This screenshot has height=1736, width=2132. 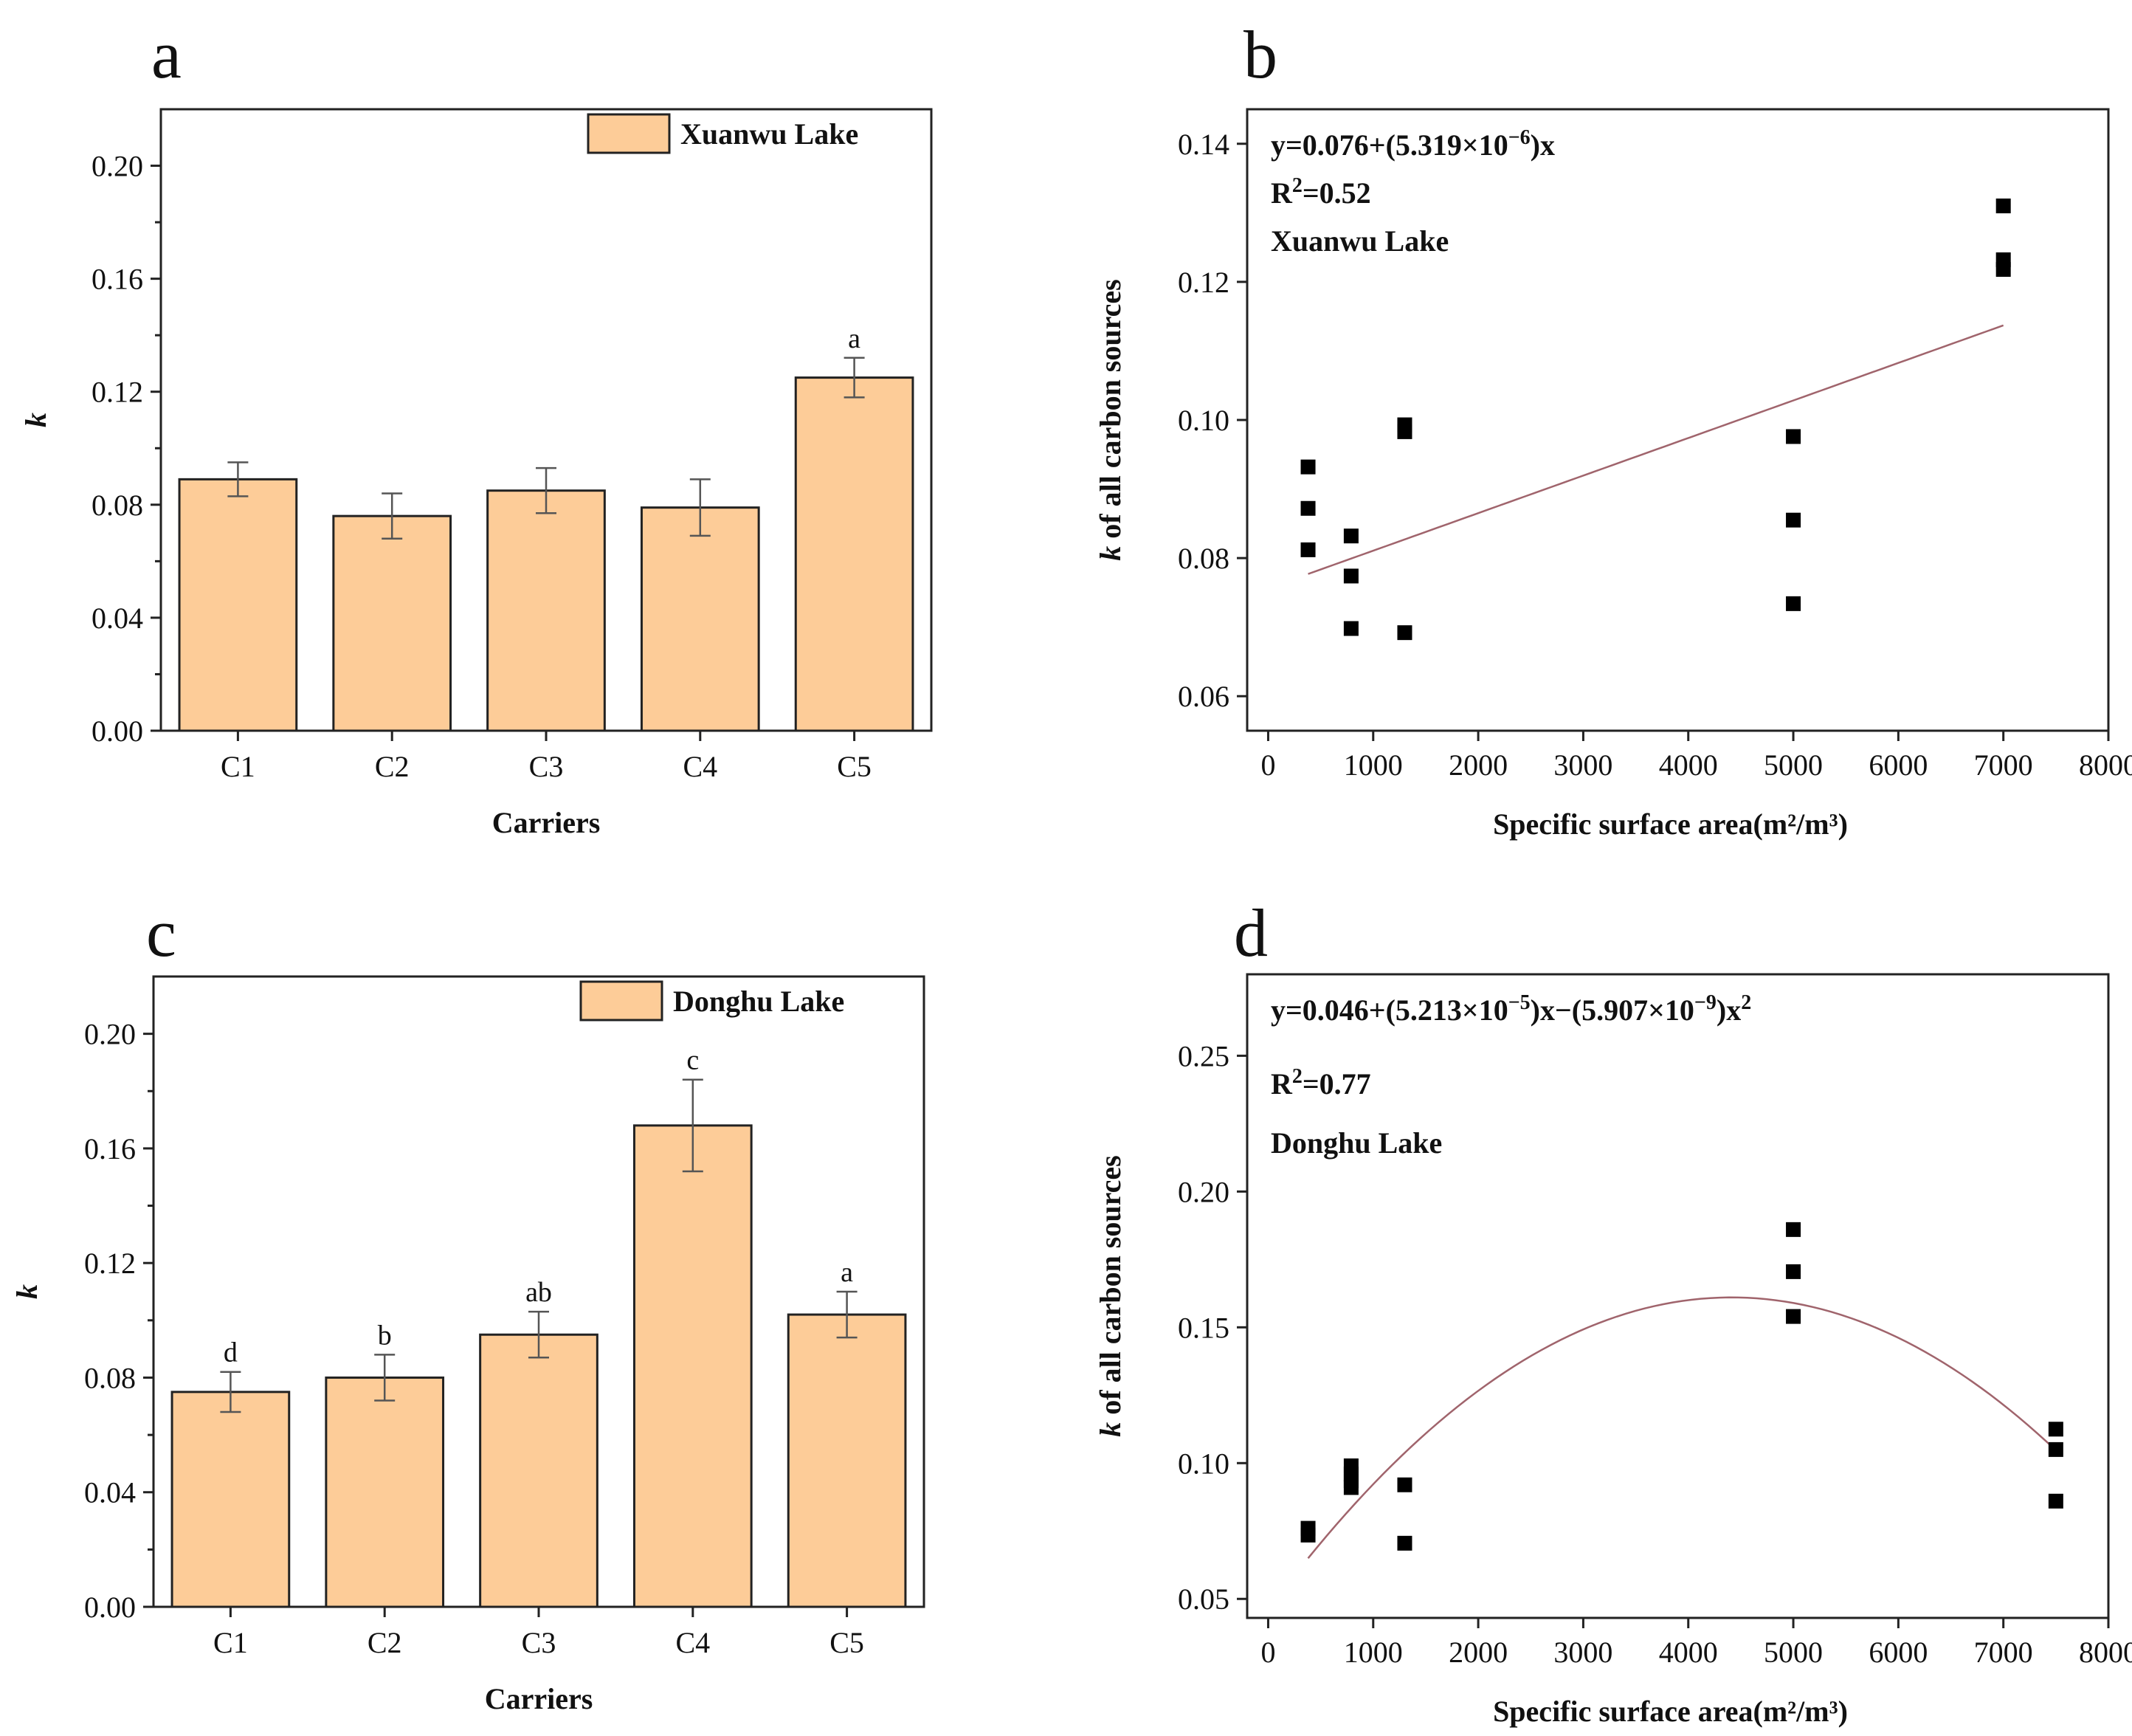 What do you see at coordinates (1794, 1652) in the screenshot?
I see `x-tick-label: 5000` at bounding box center [1794, 1652].